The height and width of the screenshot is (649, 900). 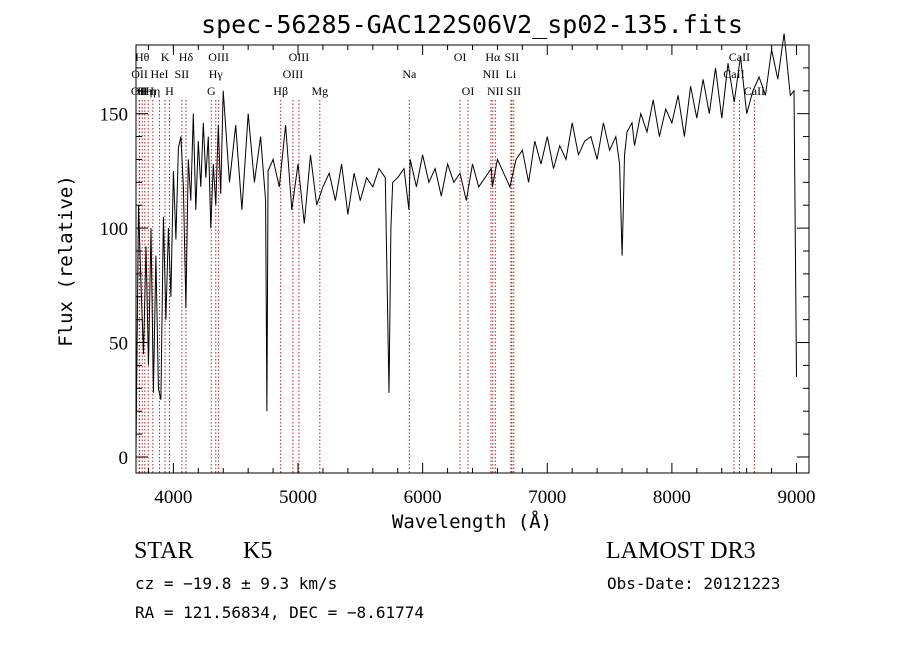 I want to click on y-tick-label: 100, so click(x=114, y=229).